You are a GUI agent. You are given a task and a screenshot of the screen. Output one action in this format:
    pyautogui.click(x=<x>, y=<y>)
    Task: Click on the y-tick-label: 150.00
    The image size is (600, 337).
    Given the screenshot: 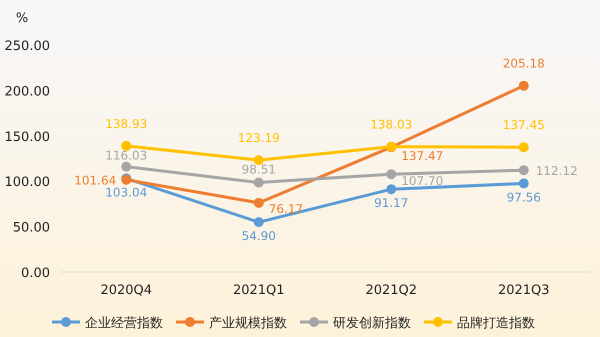 What is the action you would take?
    pyautogui.click(x=27, y=137)
    